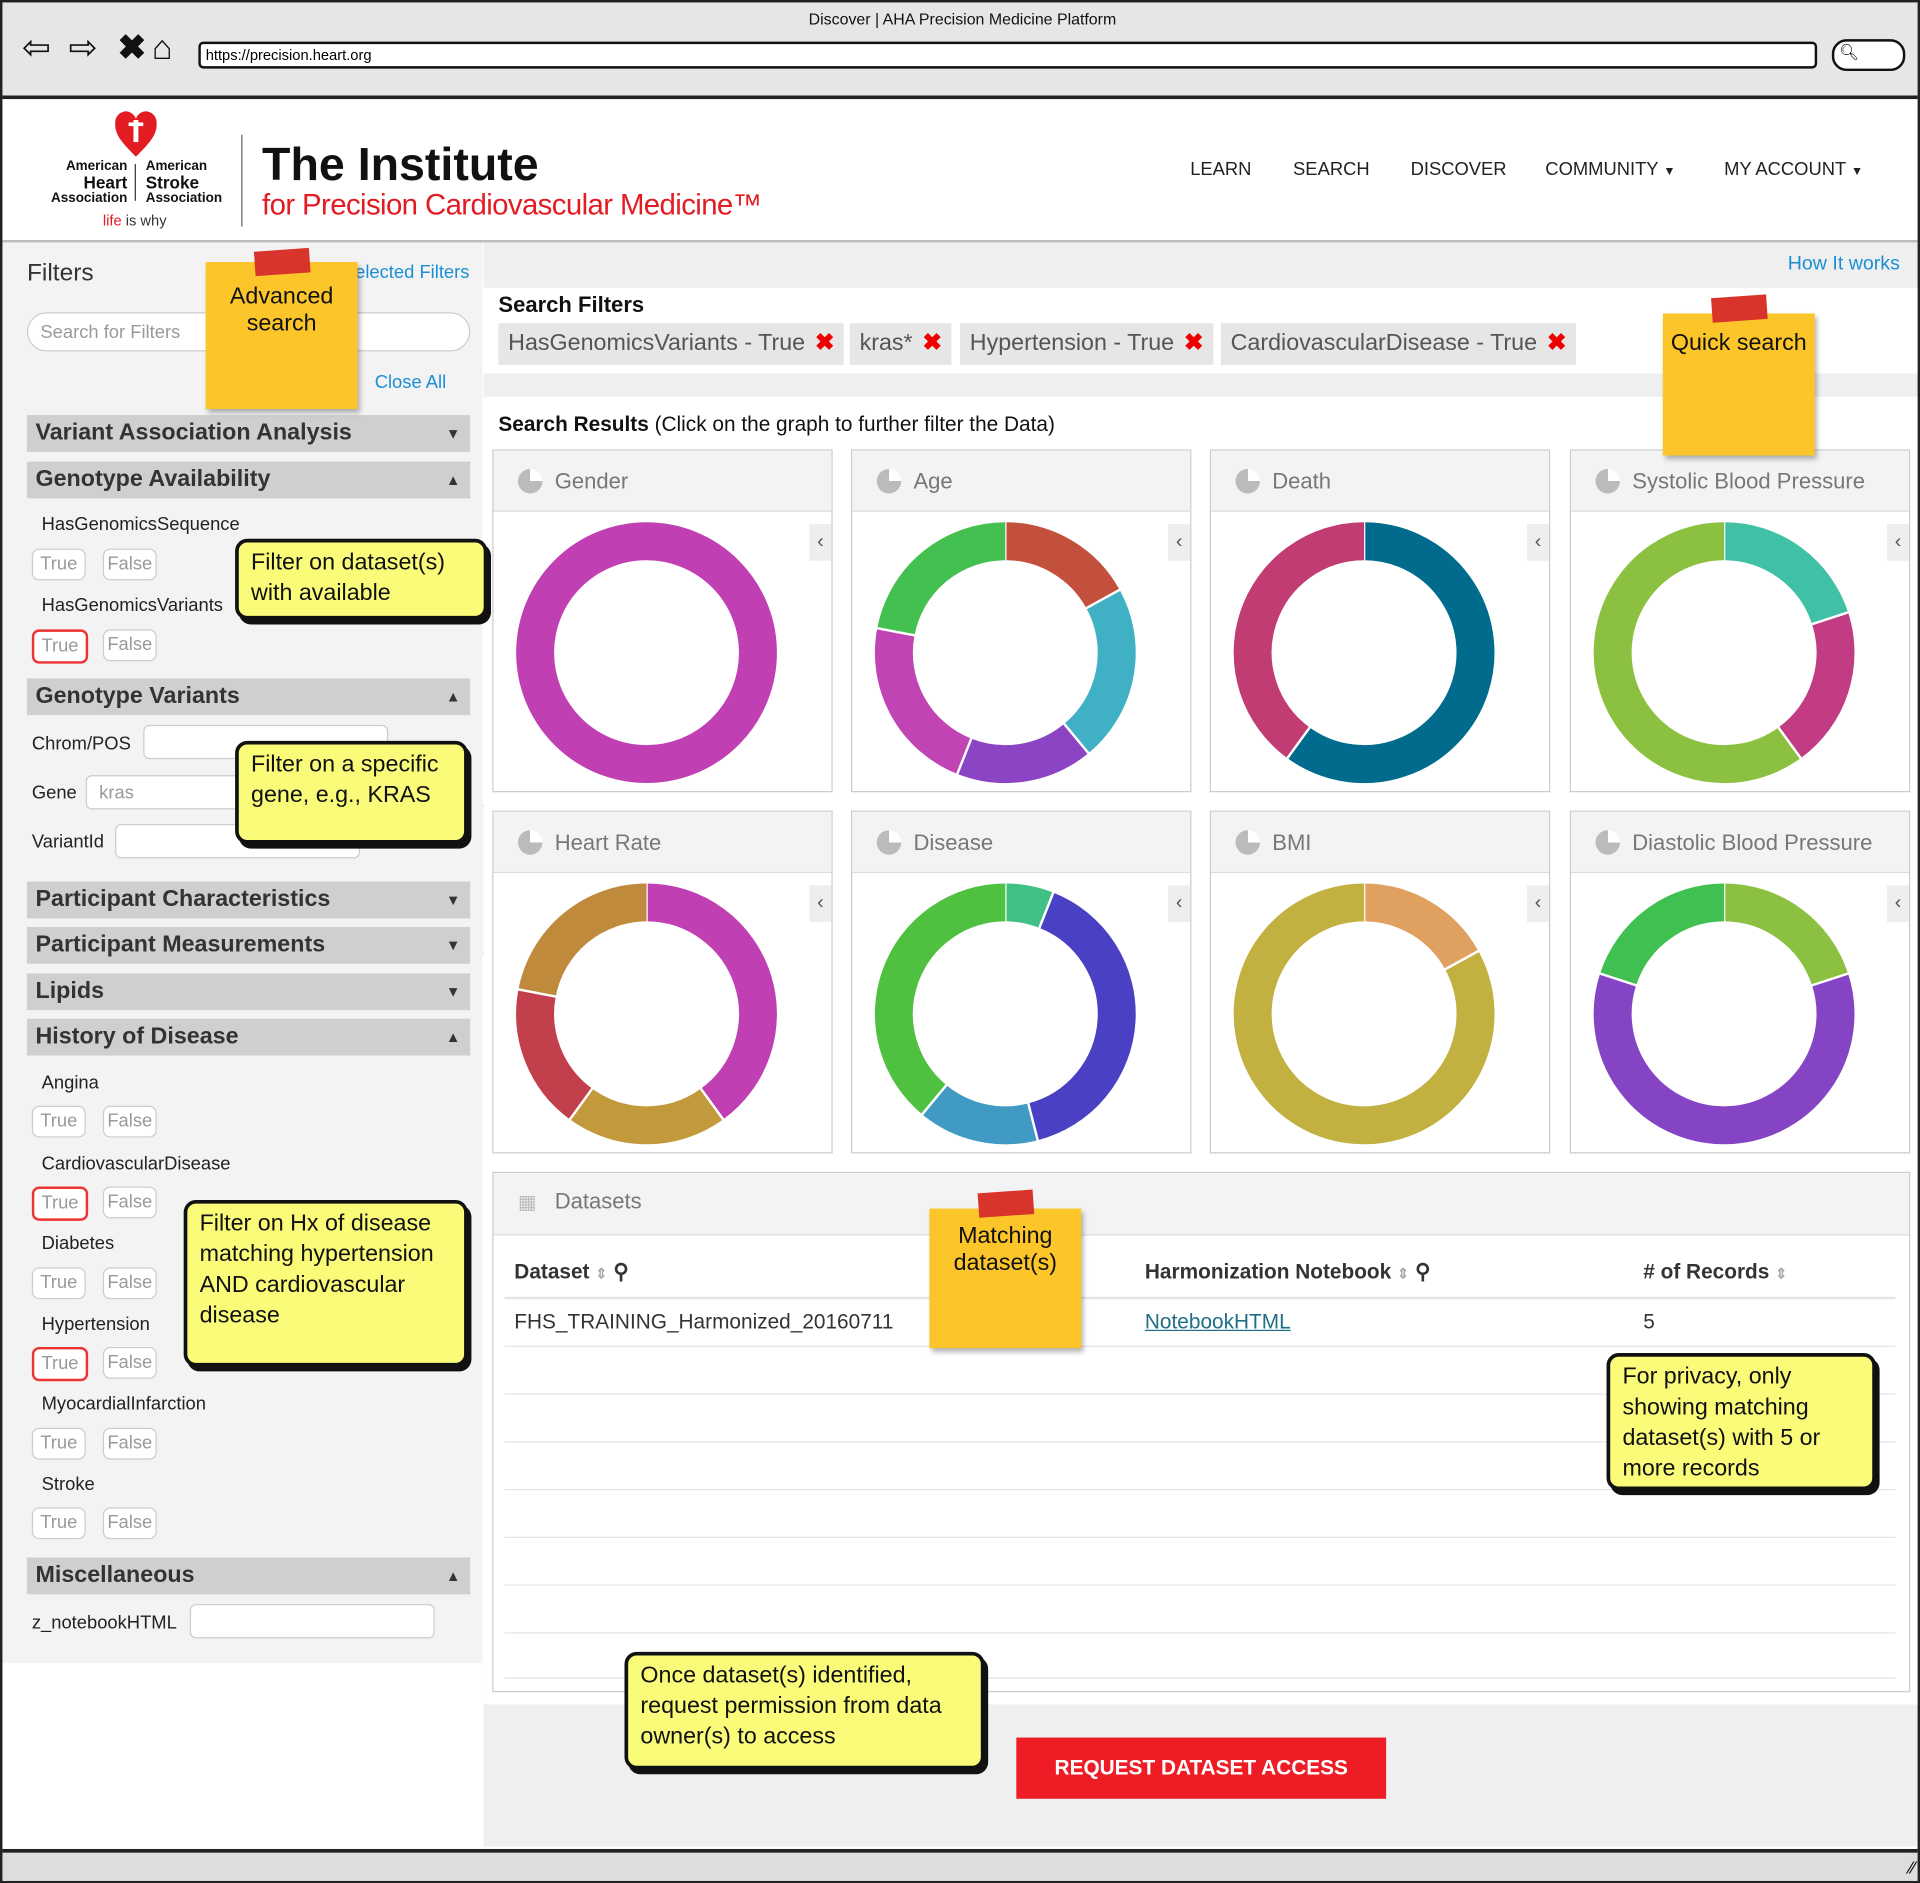 This screenshot has height=1883, width=1920. Describe the element at coordinates (129, 1202) in the screenshot. I see `cvd-false: False` at that location.